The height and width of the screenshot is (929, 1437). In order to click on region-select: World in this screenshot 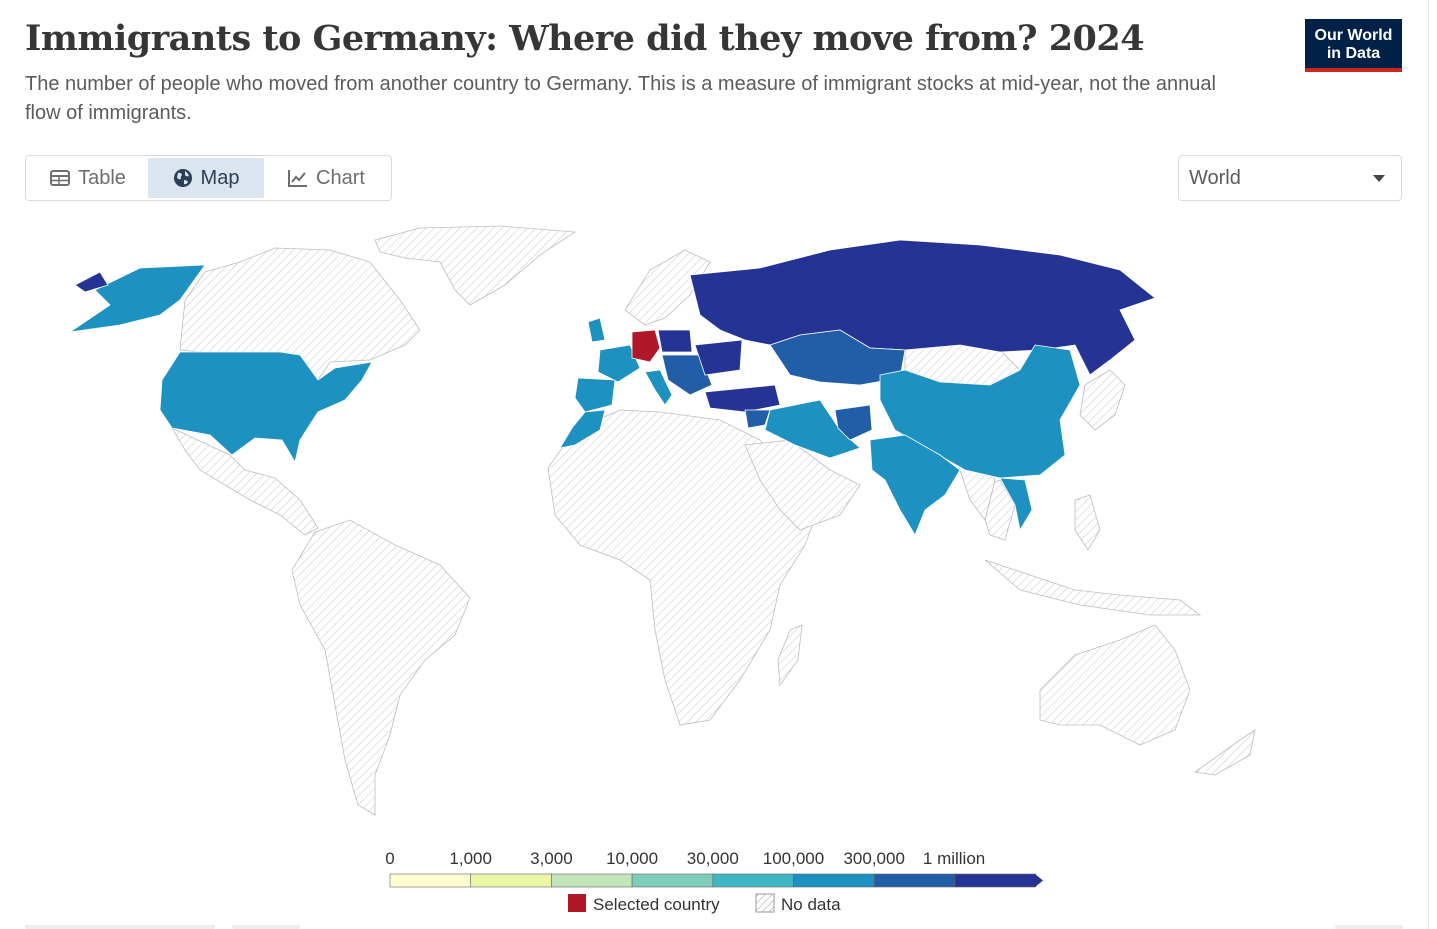, I will do `click(1290, 178)`.